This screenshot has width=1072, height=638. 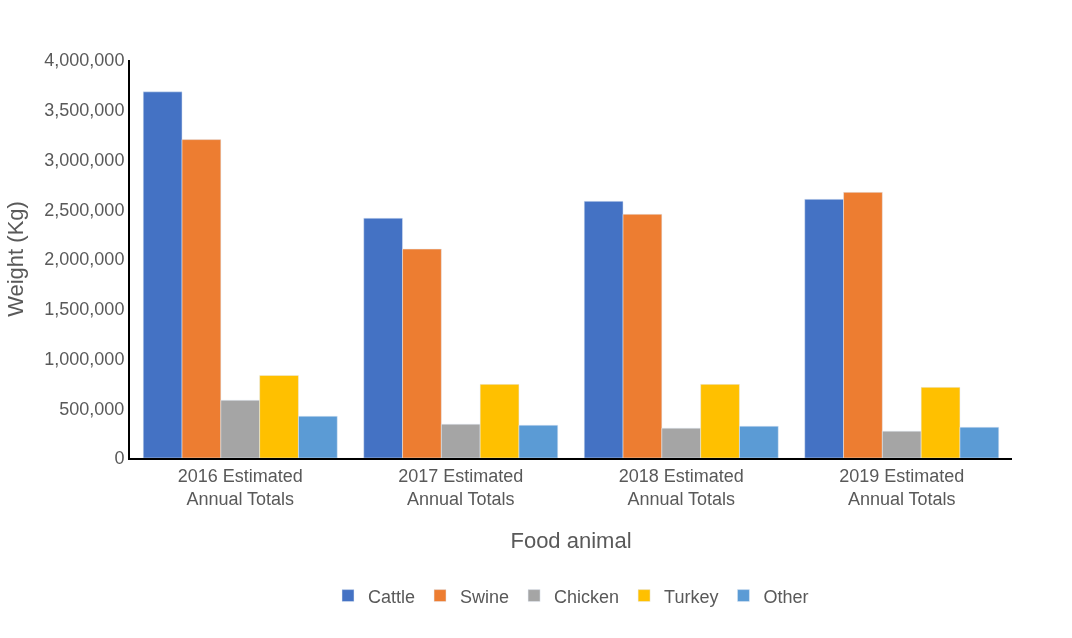 What do you see at coordinates (84, 159) in the screenshot?
I see `y-tick-label: 3,000,000` at bounding box center [84, 159].